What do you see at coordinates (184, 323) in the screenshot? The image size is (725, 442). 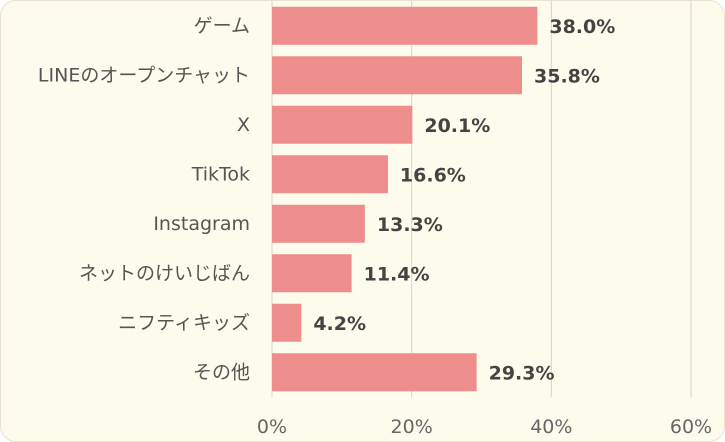 I see `category-label-6: ニフティキッズ` at bounding box center [184, 323].